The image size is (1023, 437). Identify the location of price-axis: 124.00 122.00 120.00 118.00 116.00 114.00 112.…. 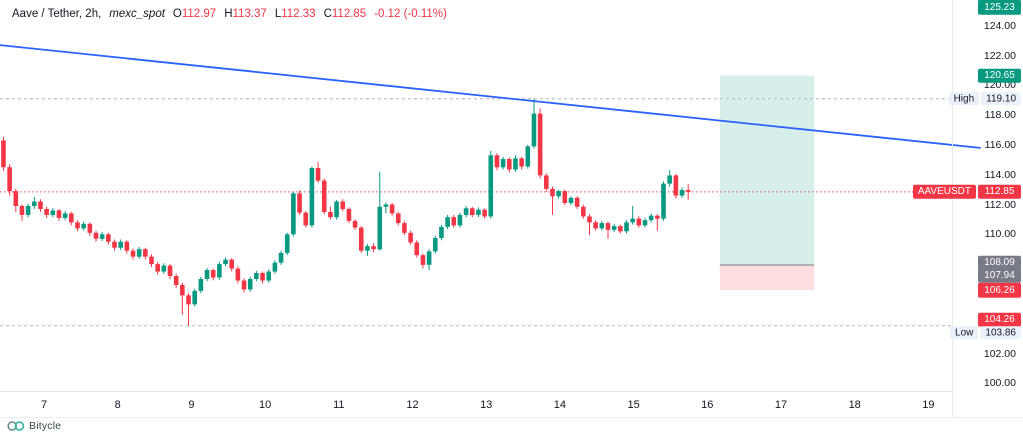
(967, 208).